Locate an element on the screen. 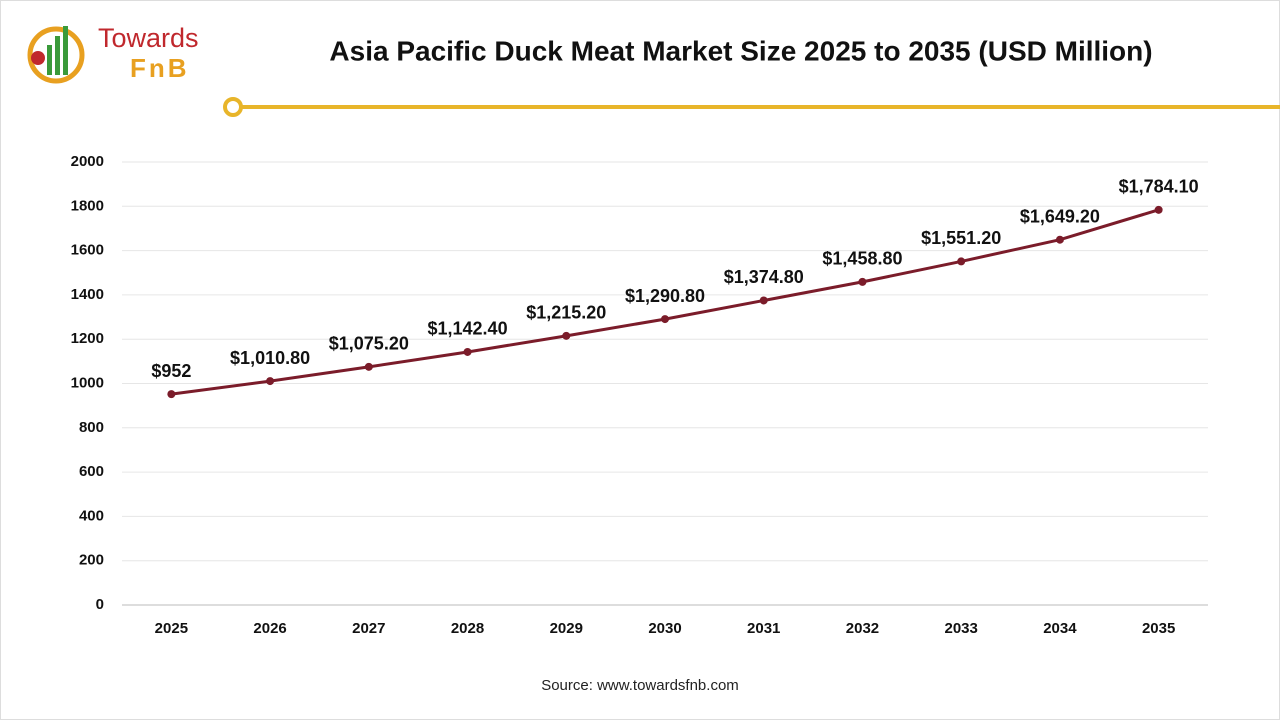  y-tick-label: 1800 is located at coordinates (87, 205).